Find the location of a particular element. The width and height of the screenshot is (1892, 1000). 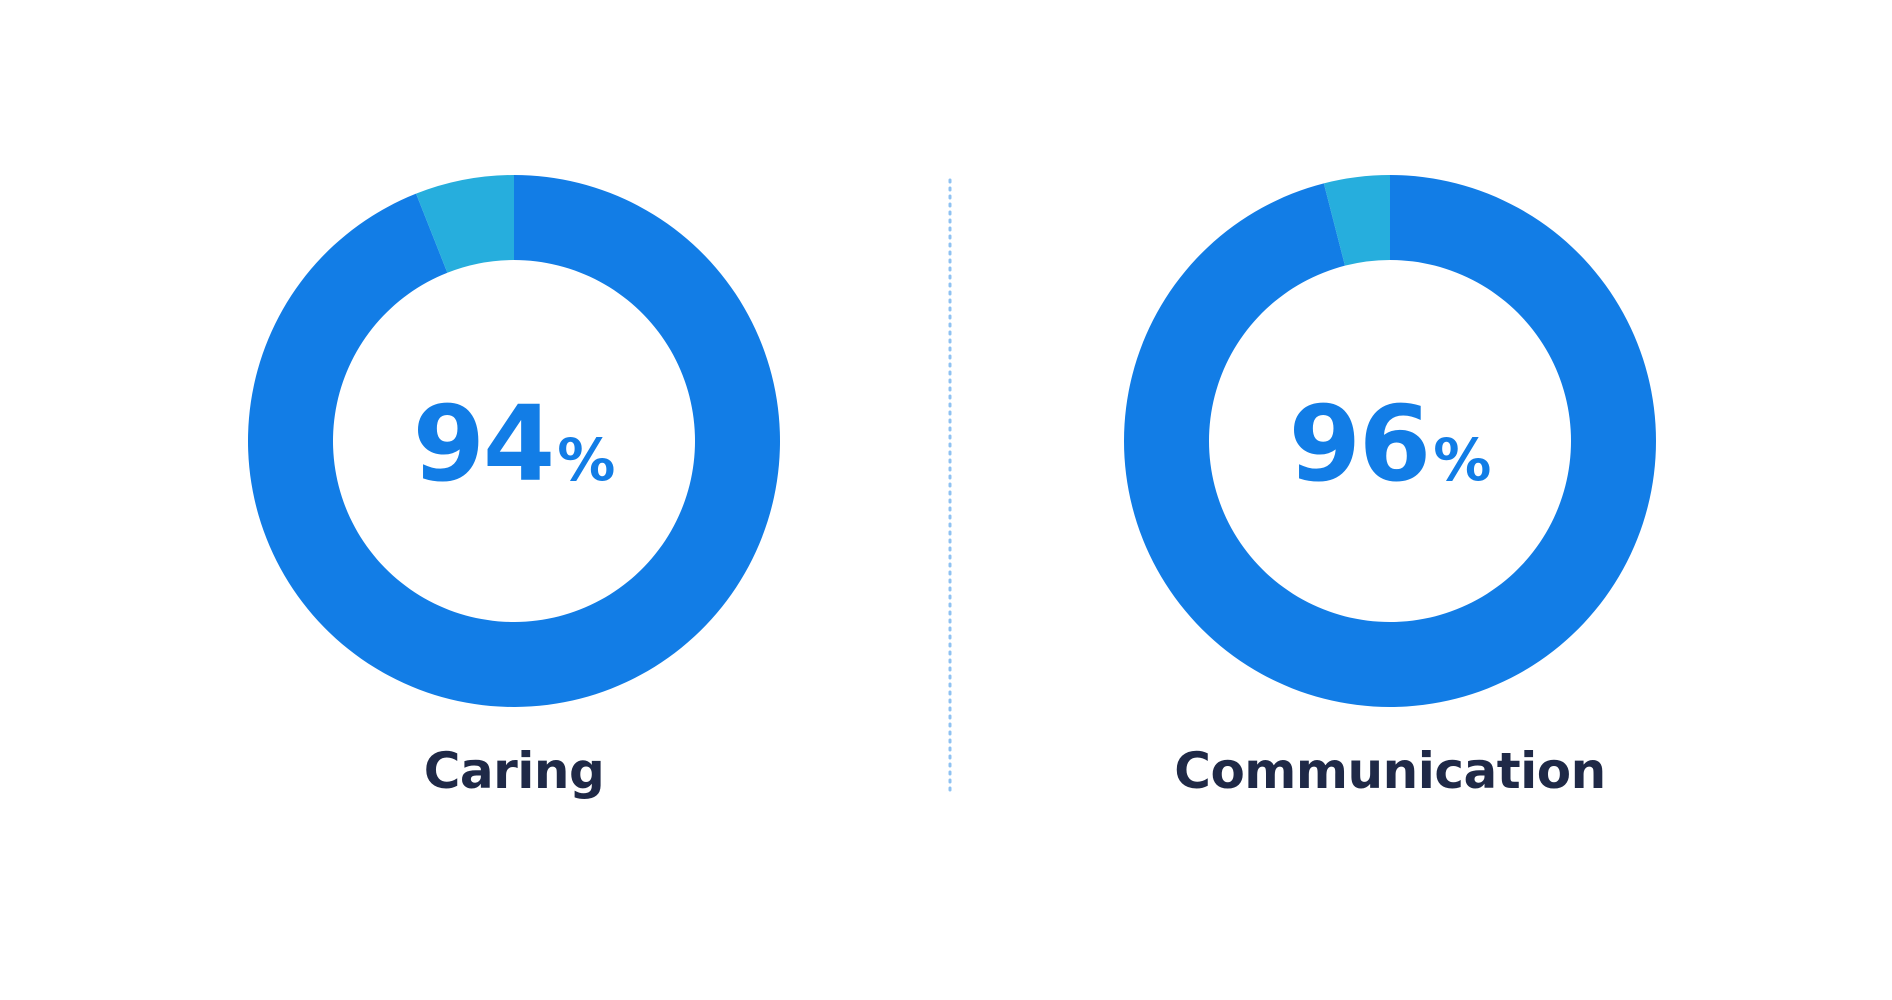

caring-percentage-label: 94% is located at coordinates (514, 444).